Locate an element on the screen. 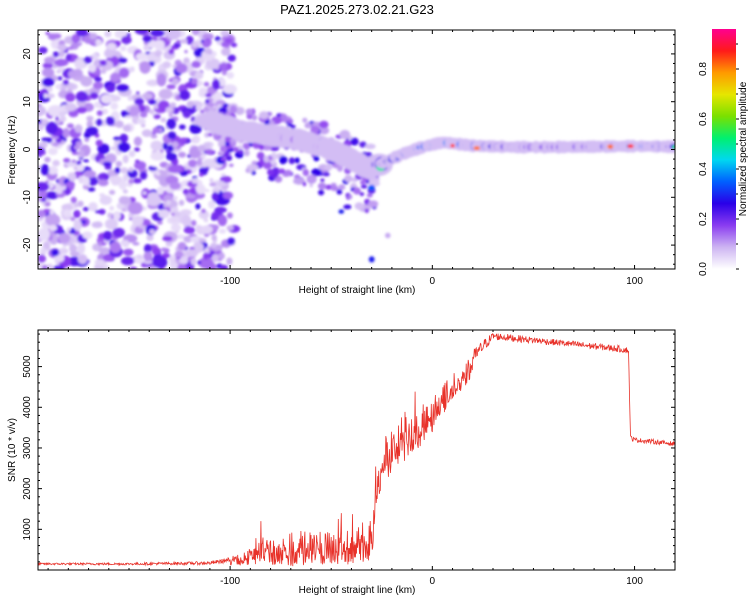 The height and width of the screenshot is (600, 750). colorbar-tick-label: 0.2 is located at coordinates (703, 219).